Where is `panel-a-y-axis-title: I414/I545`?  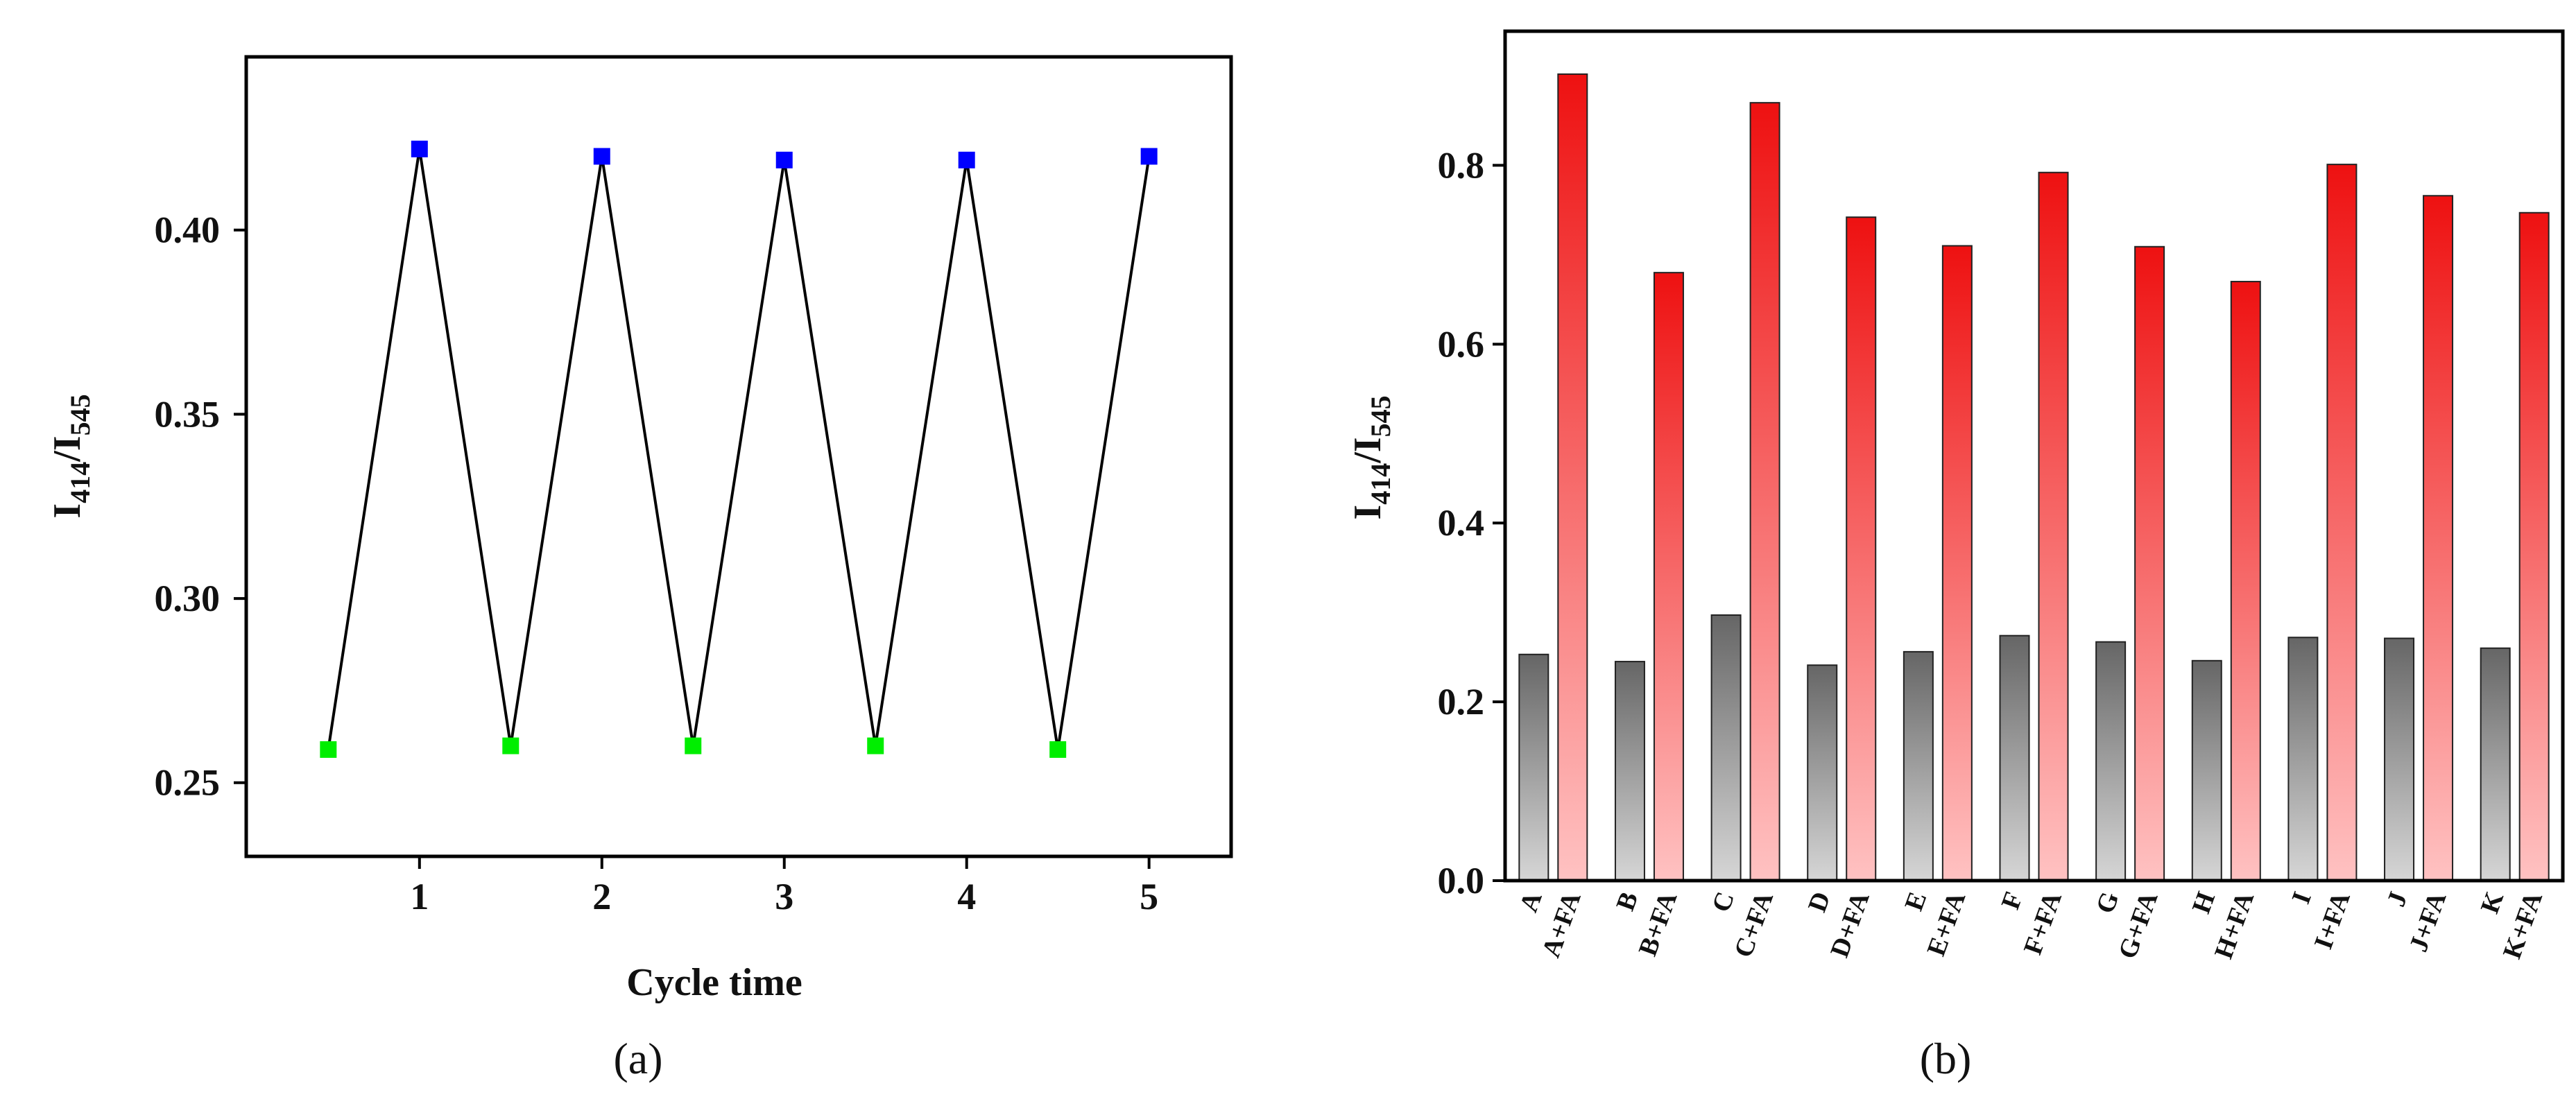 panel-a-y-axis-title: I414/I545 is located at coordinates (71, 456).